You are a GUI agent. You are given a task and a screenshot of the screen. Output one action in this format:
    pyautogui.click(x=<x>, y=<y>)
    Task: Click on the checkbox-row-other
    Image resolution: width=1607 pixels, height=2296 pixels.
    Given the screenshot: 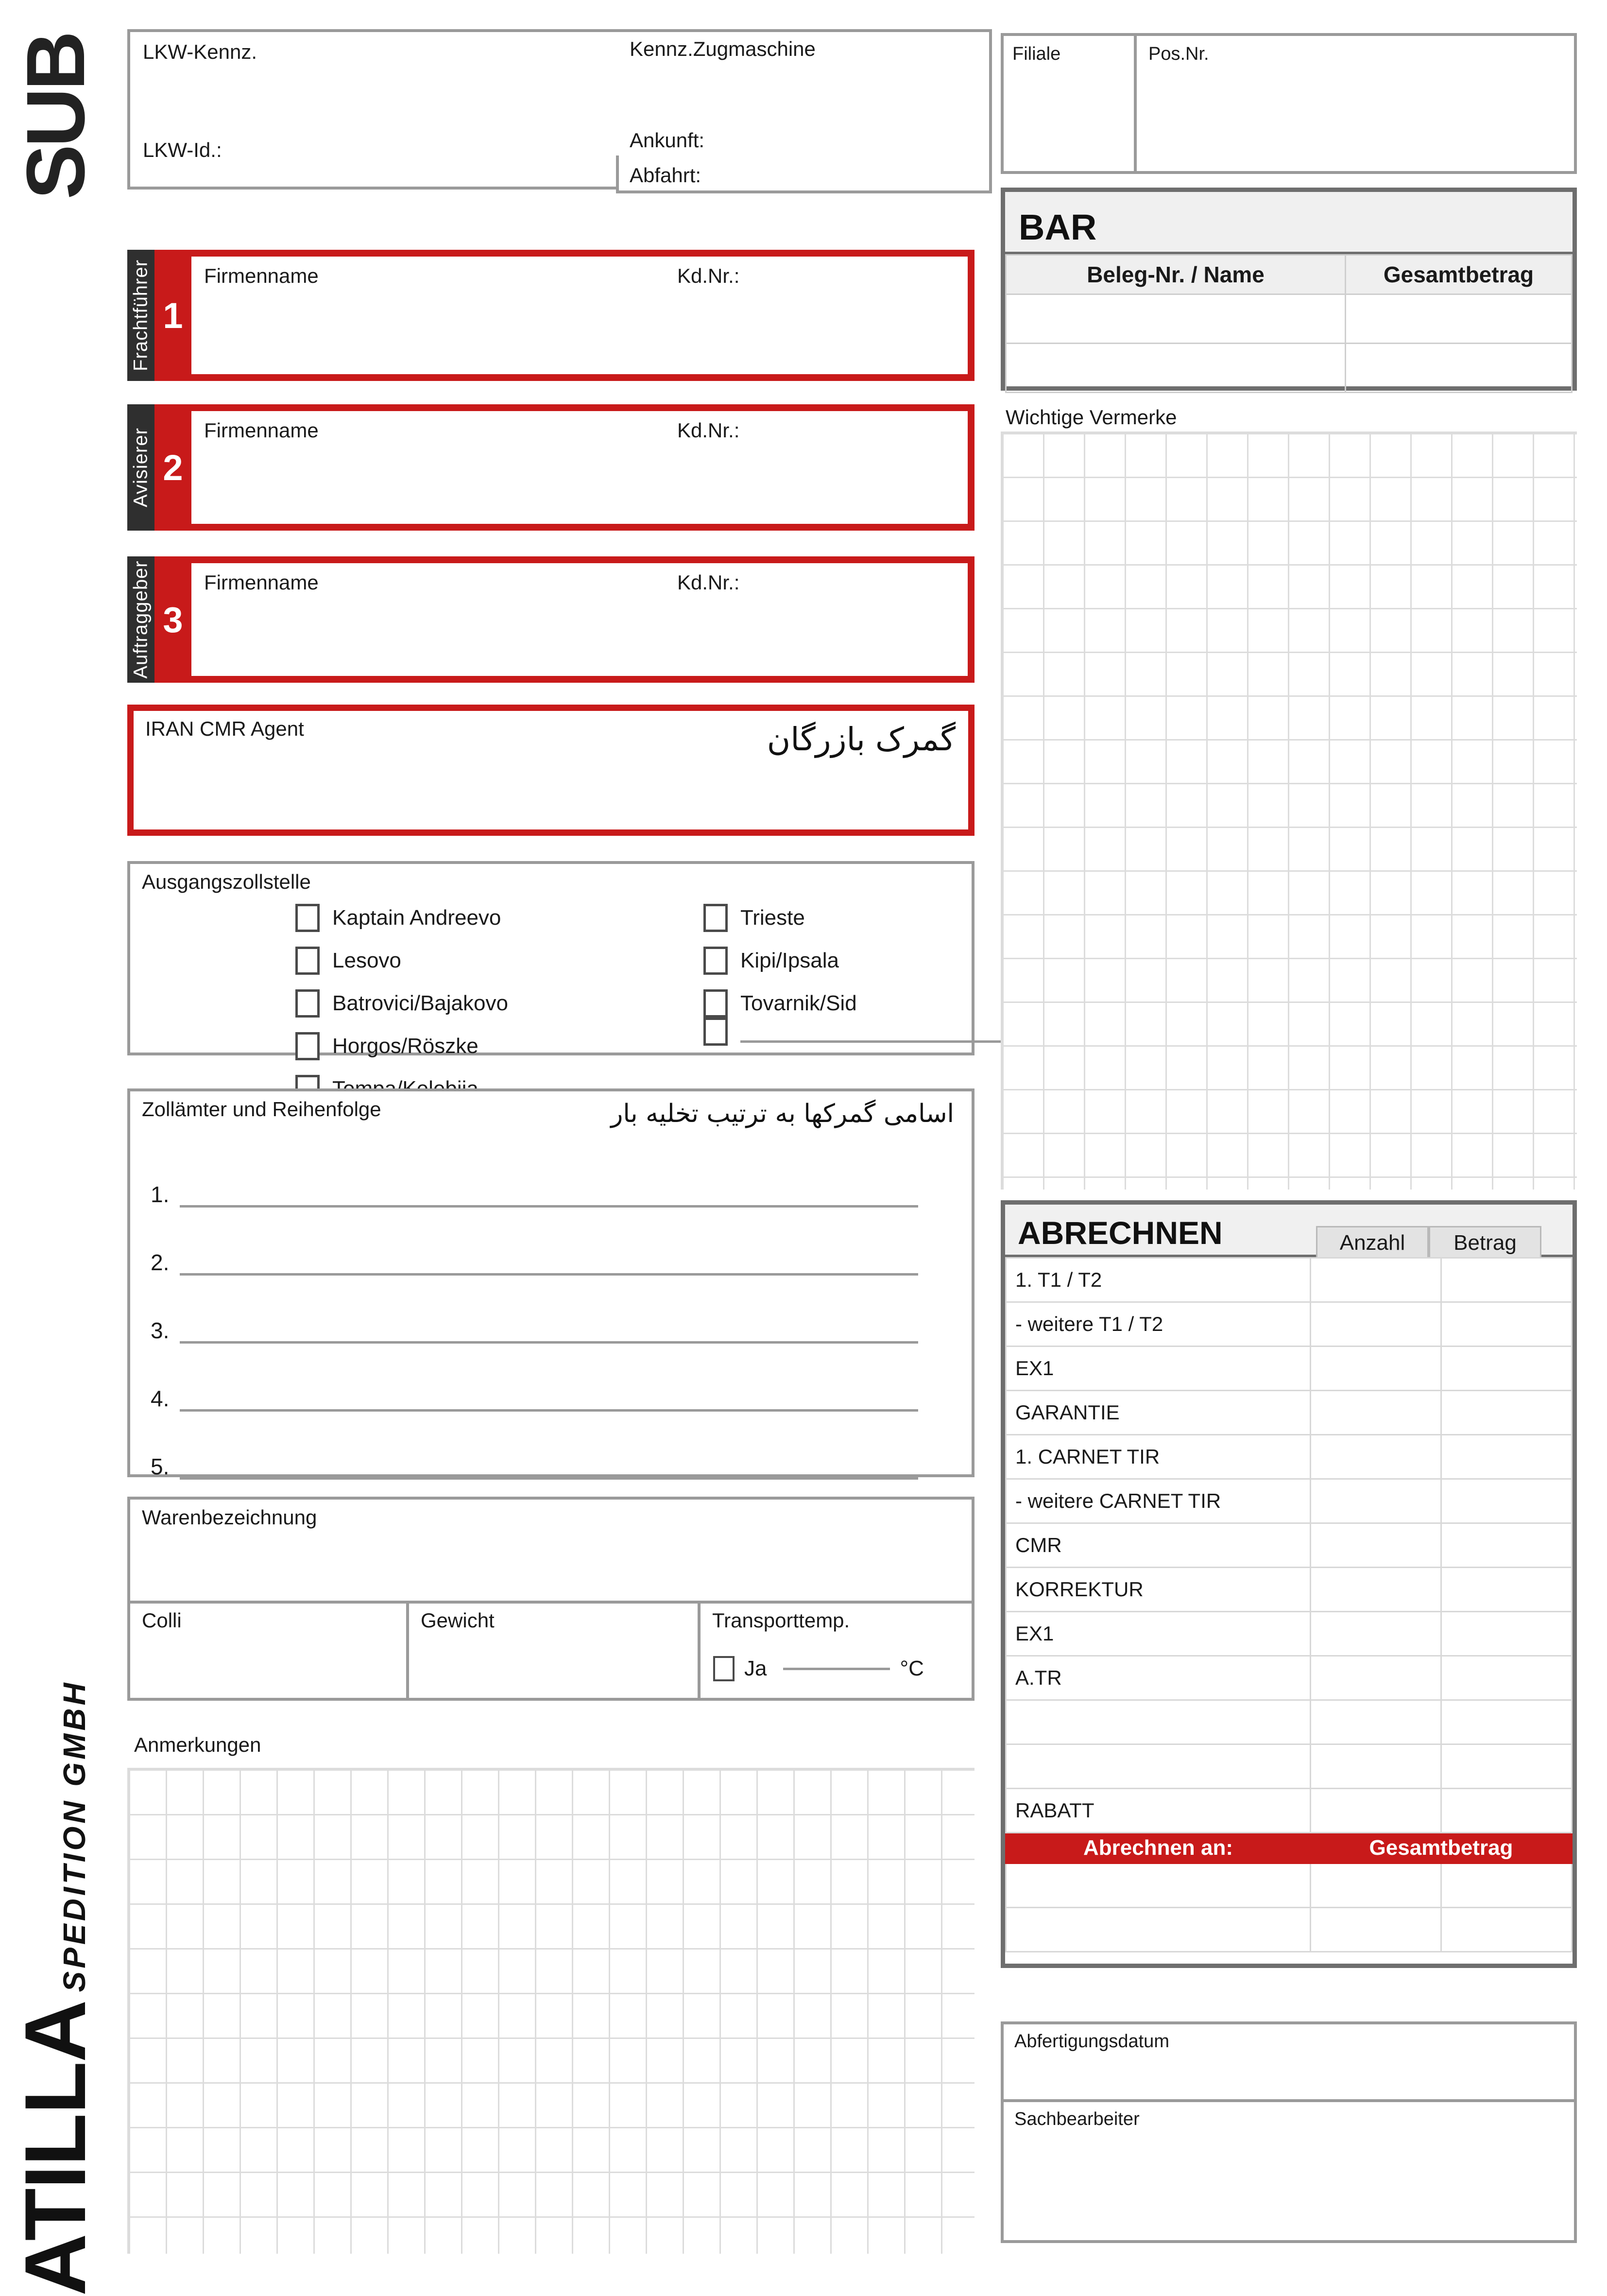 What is the action you would take?
    pyautogui.click(x=891, y=1032)
    